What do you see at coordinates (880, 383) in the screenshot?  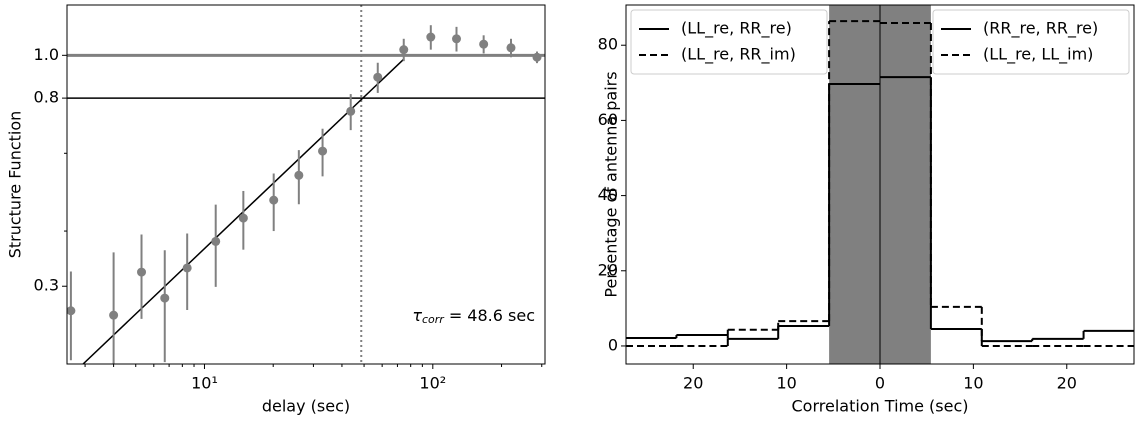 I see `x-tick-label: 0` at bounding box center [880, 383].